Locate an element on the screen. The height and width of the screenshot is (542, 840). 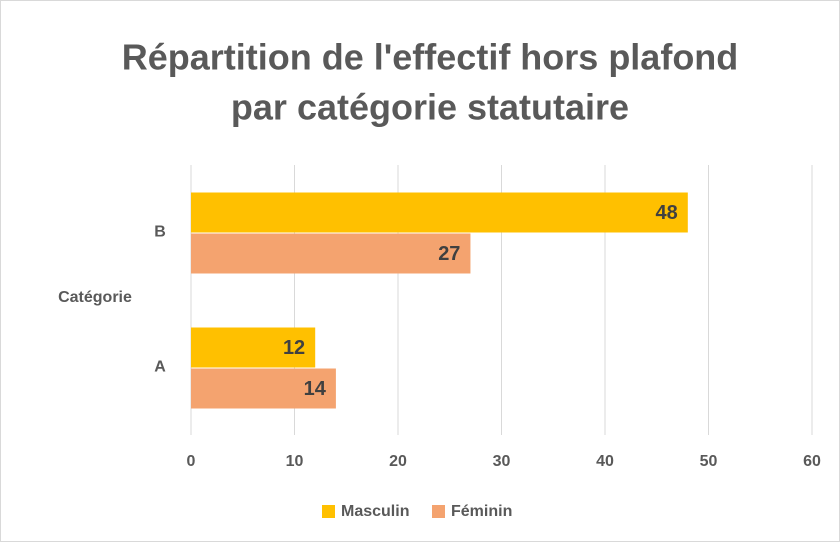
y-axis-label: Catégorie is located at coordinates (95, 297).